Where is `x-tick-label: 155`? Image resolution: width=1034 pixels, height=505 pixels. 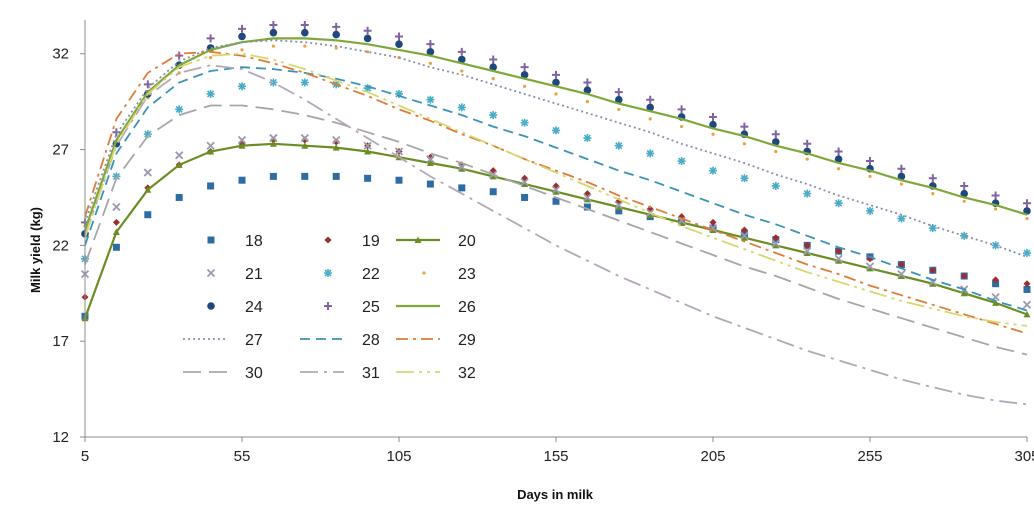 x-tick-label: 155 is located at coordinates (555, 456).